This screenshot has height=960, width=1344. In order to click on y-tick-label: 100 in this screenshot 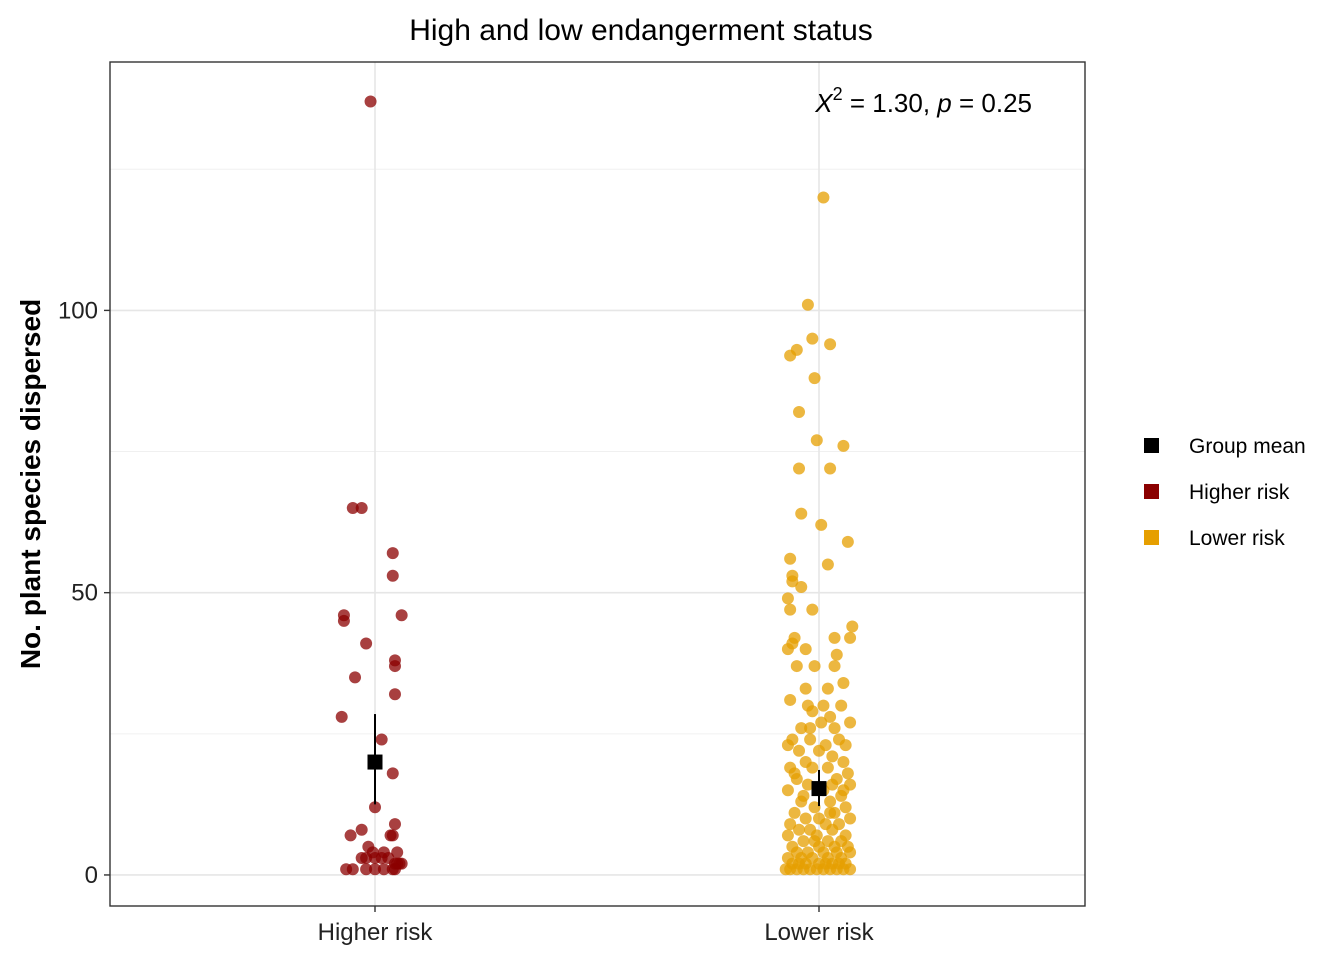, I will do `click(78, 310)`.